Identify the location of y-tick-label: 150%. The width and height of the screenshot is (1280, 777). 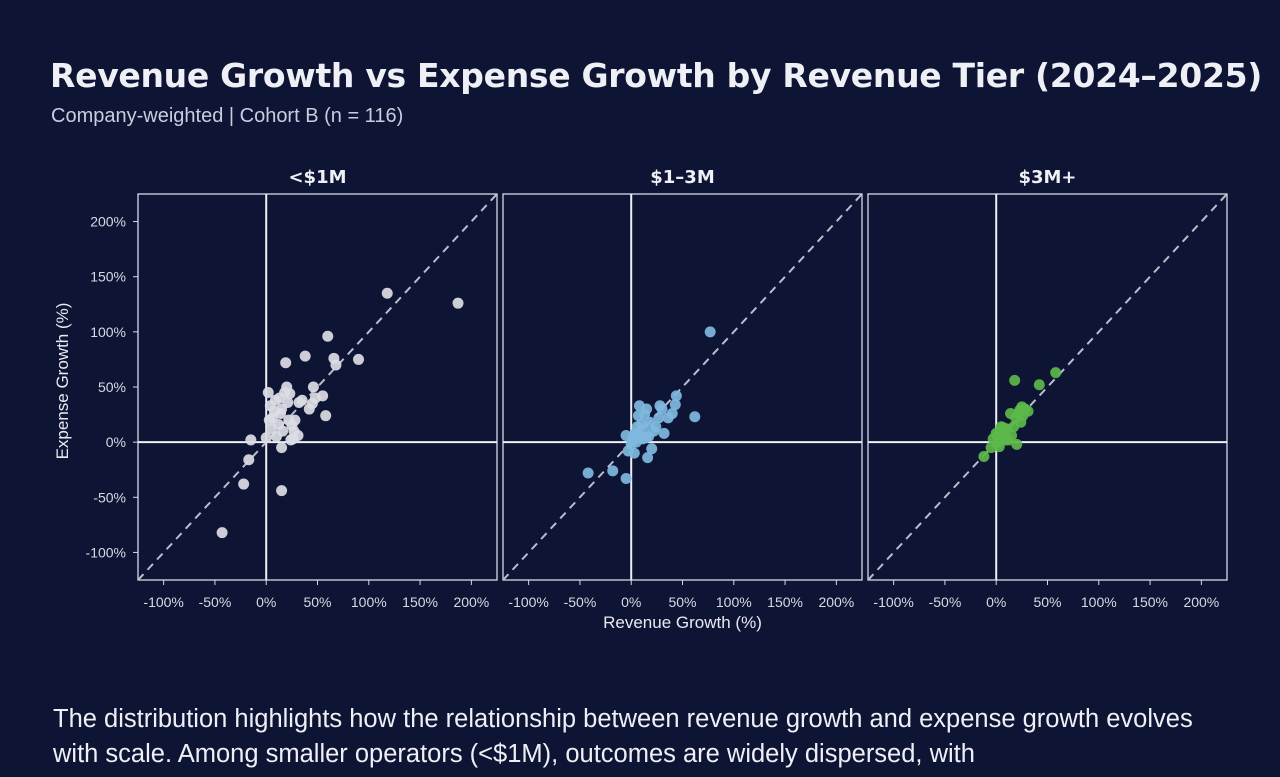
(108, 277).